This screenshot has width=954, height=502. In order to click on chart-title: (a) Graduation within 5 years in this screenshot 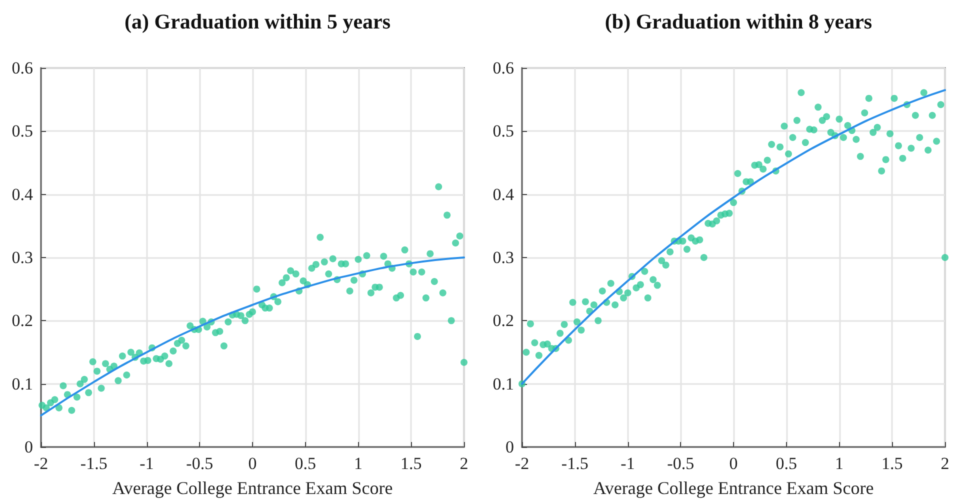, I will do `click(257, 22)`.